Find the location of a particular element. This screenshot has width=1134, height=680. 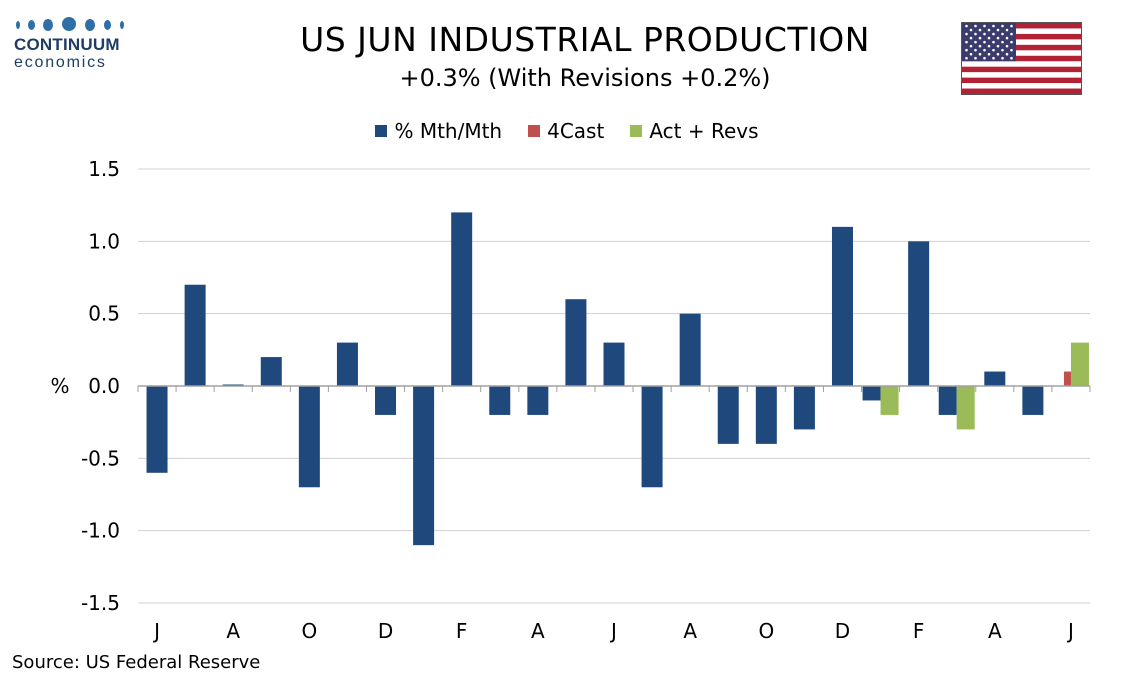

source-note: Source: US Federal Reserve is located at coordinates (136, 662).